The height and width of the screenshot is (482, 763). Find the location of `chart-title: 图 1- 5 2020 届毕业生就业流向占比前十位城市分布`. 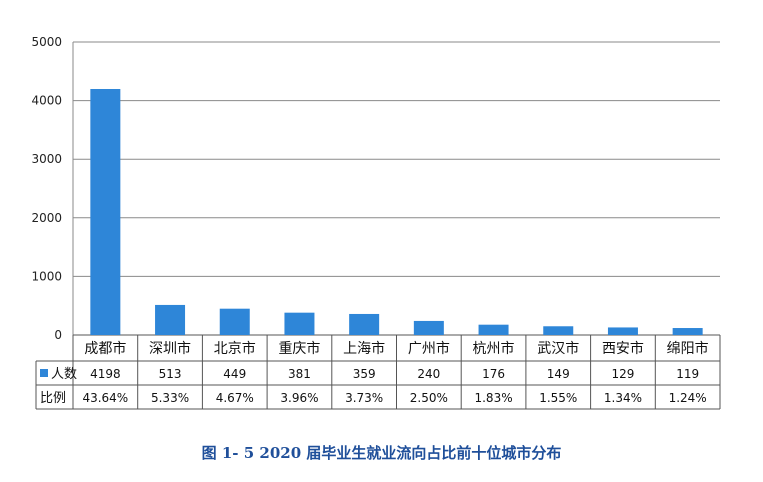

chart-title: 图 1- 5 2020 届毕业生就业流向占比前十位城市分布 is located at coordinates (381, 453).